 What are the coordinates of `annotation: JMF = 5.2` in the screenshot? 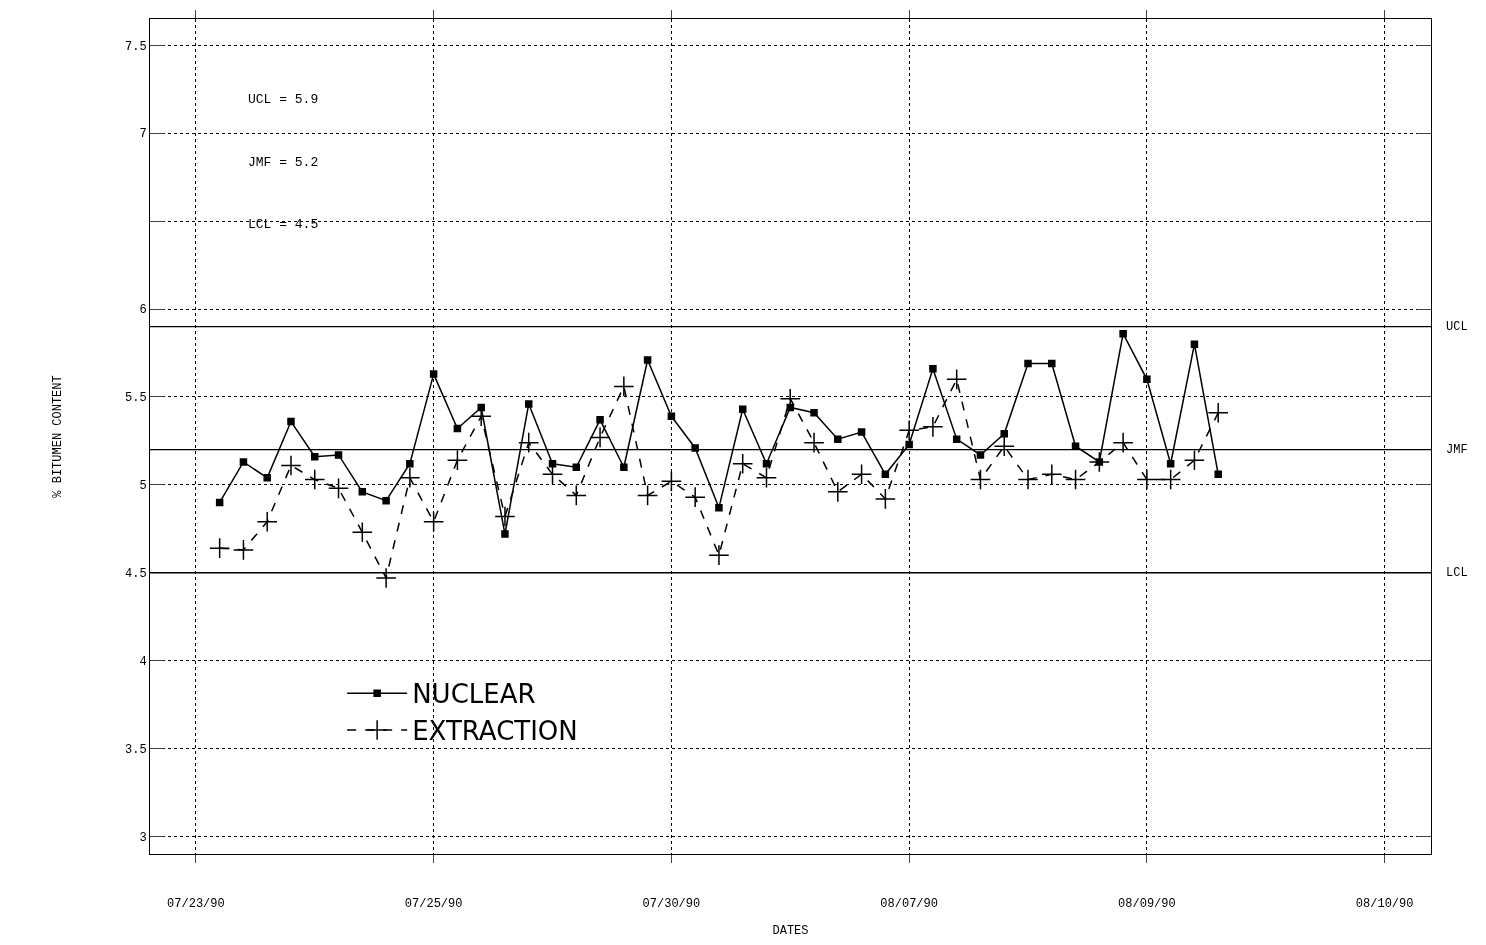 It's located at (283, 162).